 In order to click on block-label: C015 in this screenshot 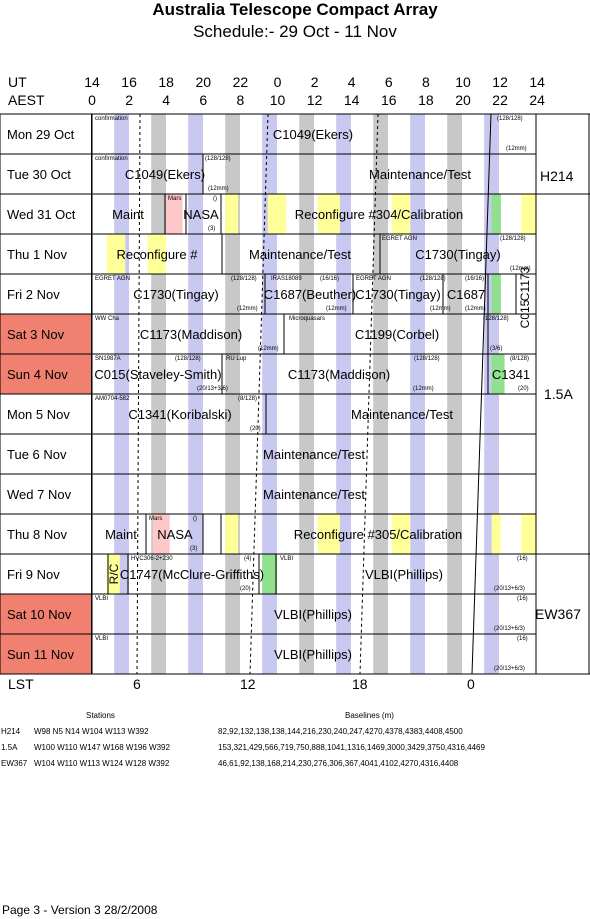, I will do `click(525, 314)`.